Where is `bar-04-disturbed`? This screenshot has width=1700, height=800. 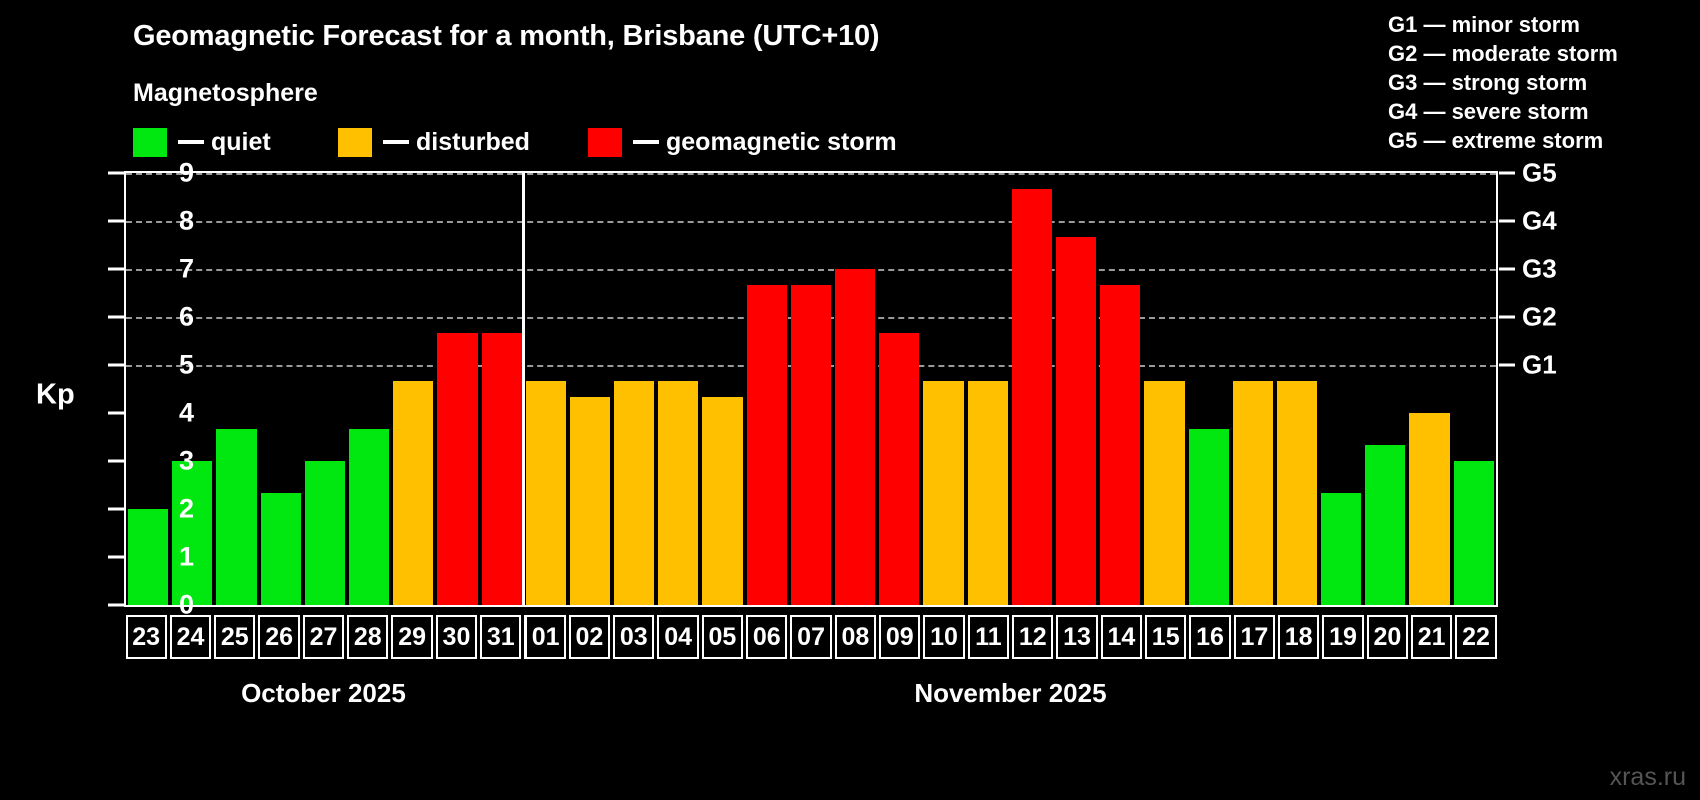 bar-04-disturbed is located at coordinates (678, 492).